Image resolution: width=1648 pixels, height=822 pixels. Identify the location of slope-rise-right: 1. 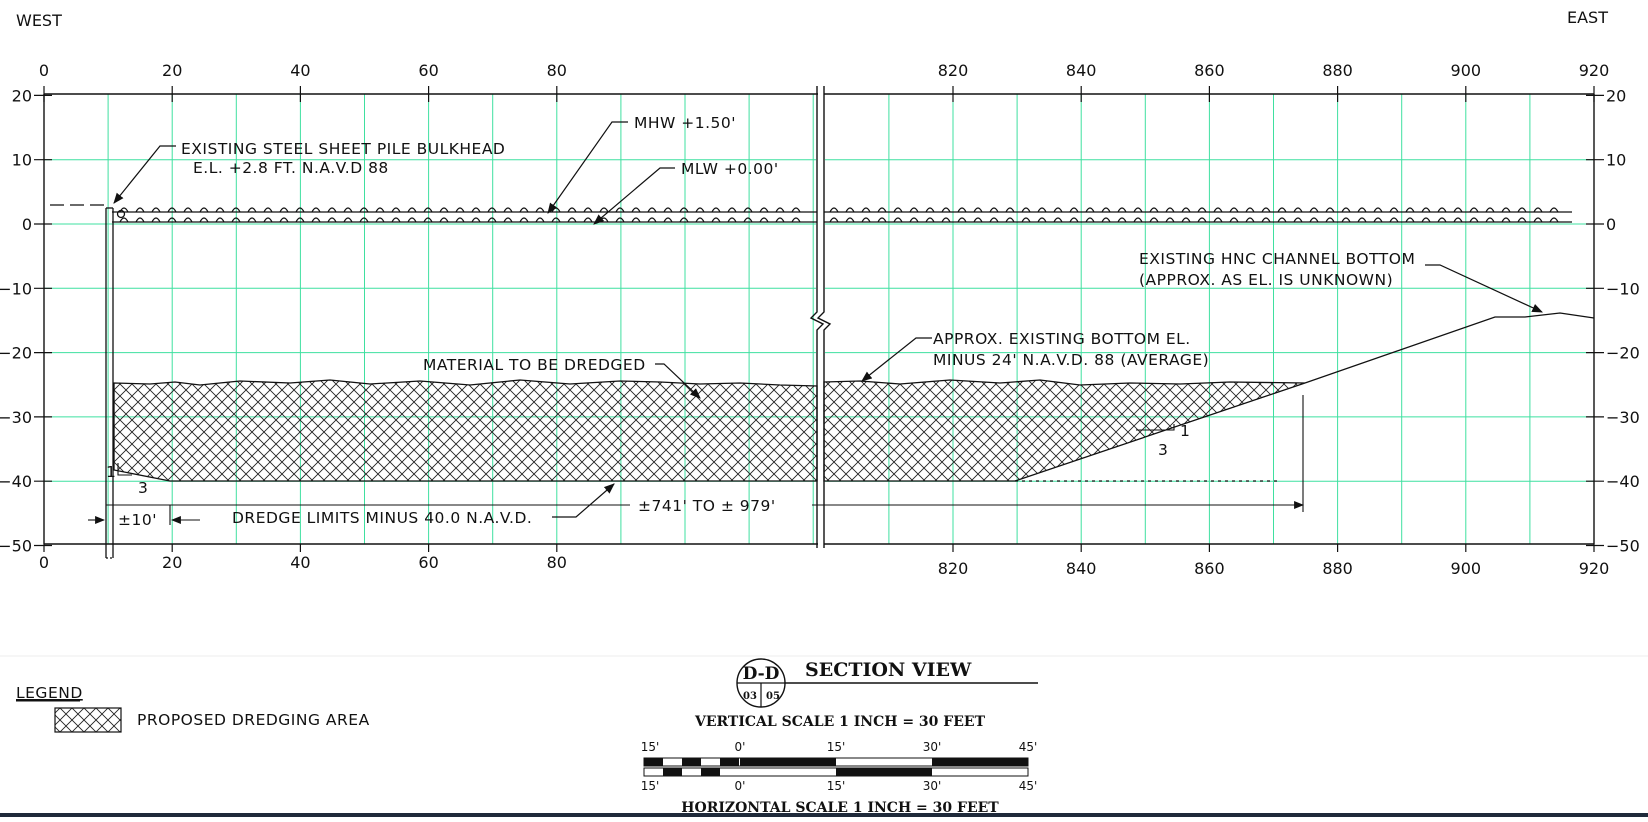
(1185, 431).